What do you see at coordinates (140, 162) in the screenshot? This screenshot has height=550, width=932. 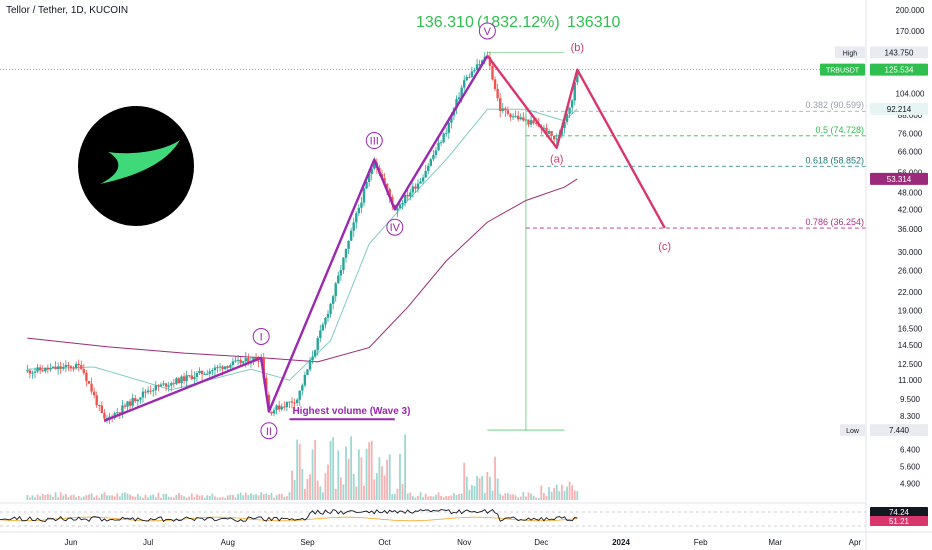 I see `logo-swoosh-icon` at bounding box center [140, 162].